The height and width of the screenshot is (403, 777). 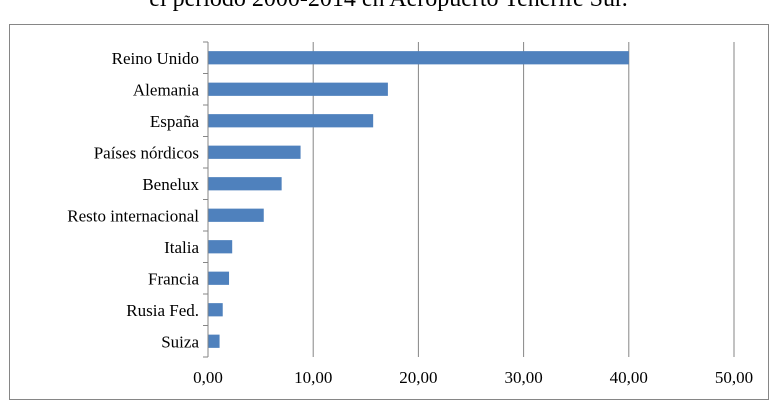 I want to click on y-category-label: Países nórdicos, so click(x=146, y=152).